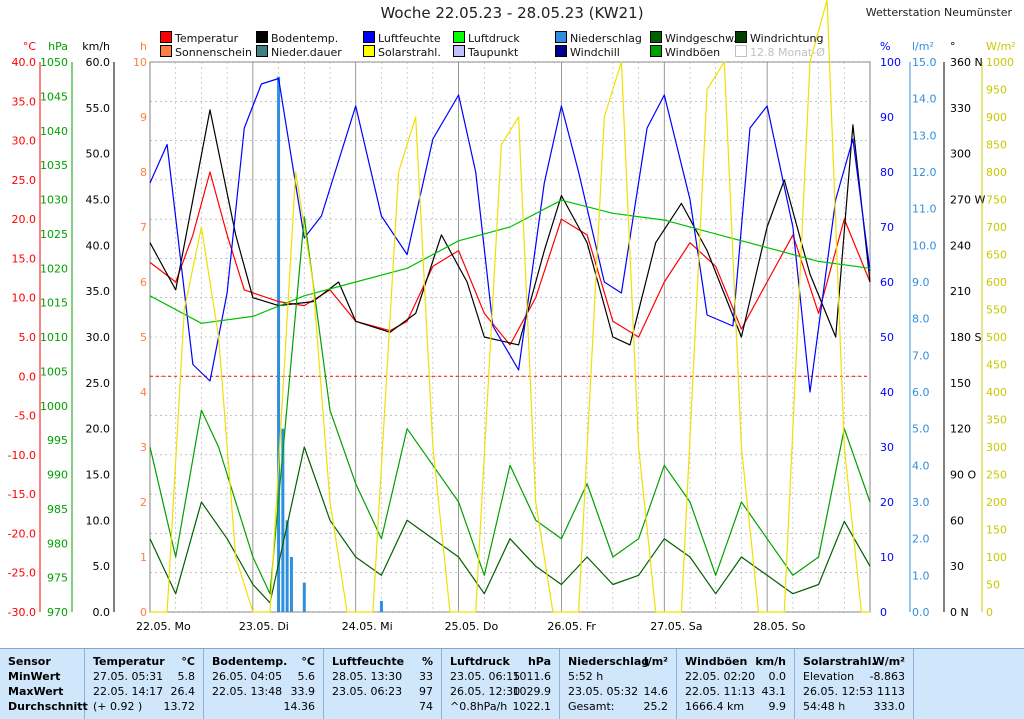  Describe the element at coordinates (57, 612) in the screenshot. I see `tick-label: 970` at that location.